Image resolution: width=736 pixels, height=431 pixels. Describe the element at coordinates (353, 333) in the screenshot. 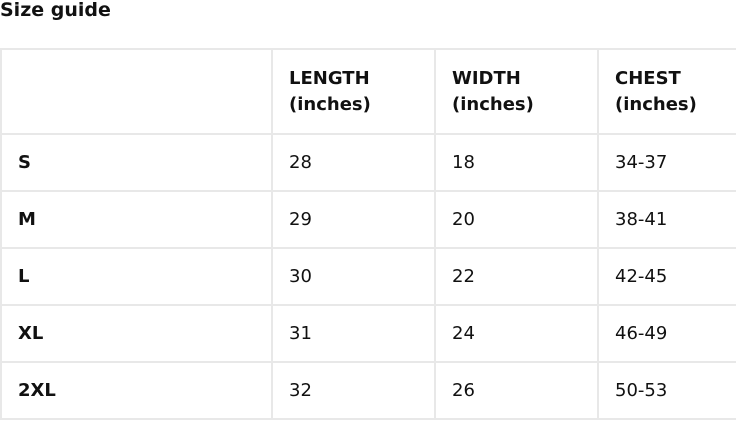

I see `cell-length: 31` at that location.